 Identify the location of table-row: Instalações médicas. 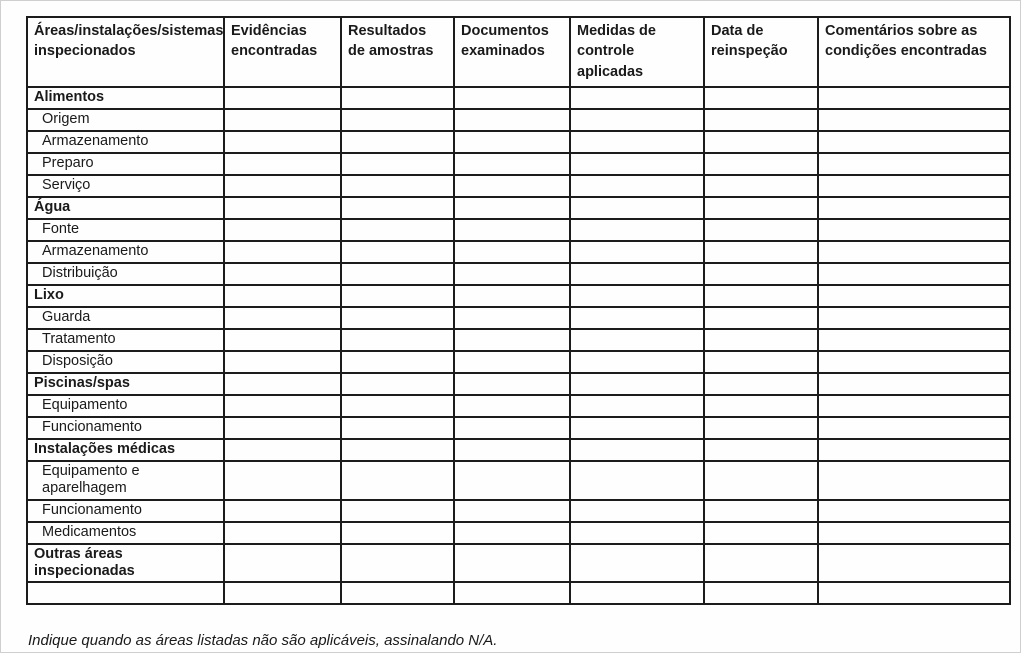
(518, 449).